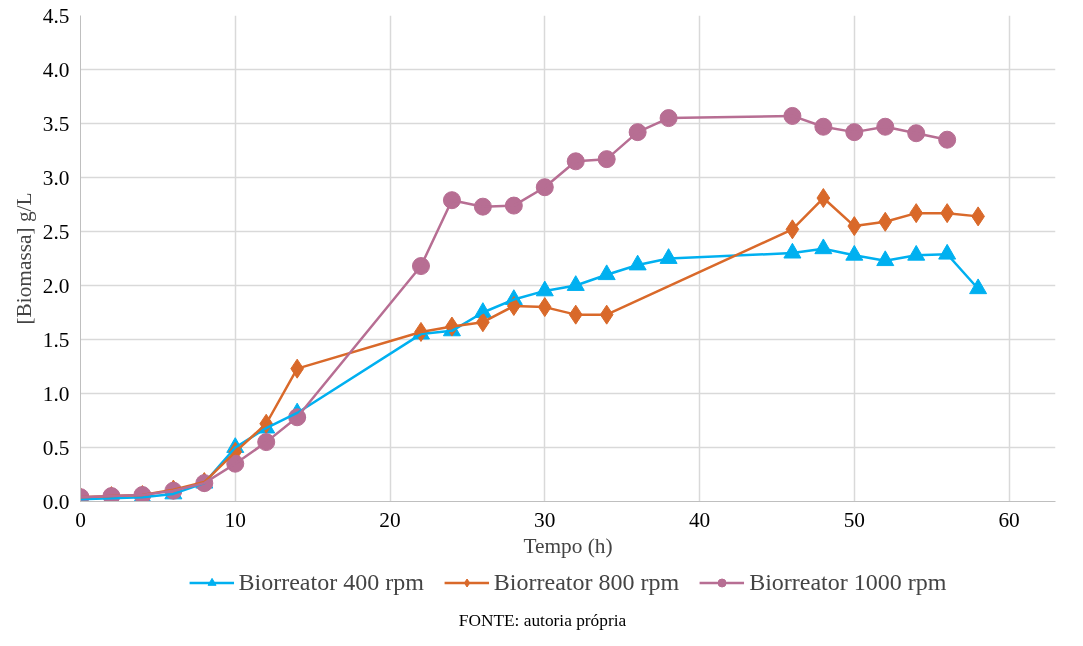 The width and height of the screenshot is (1083, 646). I want to click on x-tick-label: 0, so click(80, 519).